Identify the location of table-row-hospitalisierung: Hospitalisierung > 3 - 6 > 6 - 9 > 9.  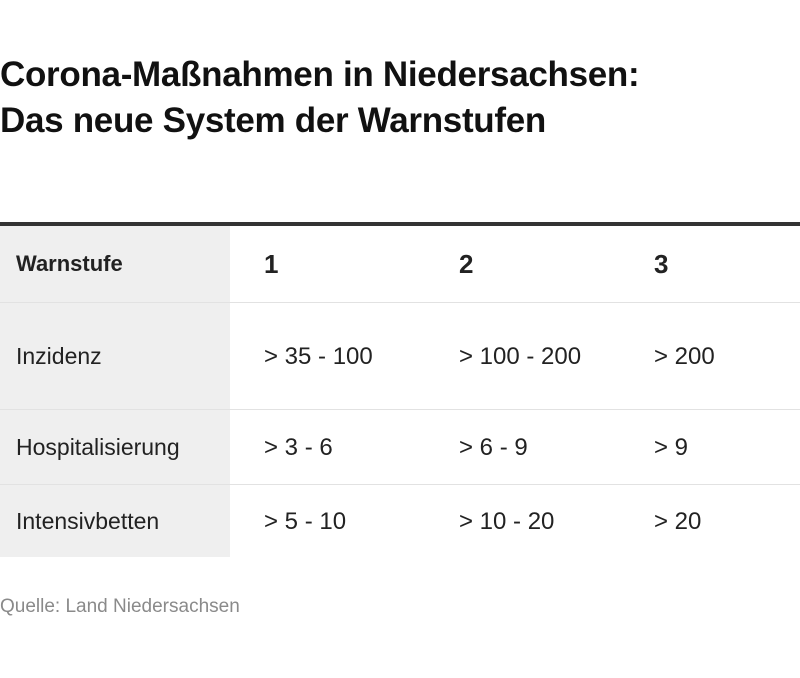
(400, 447).